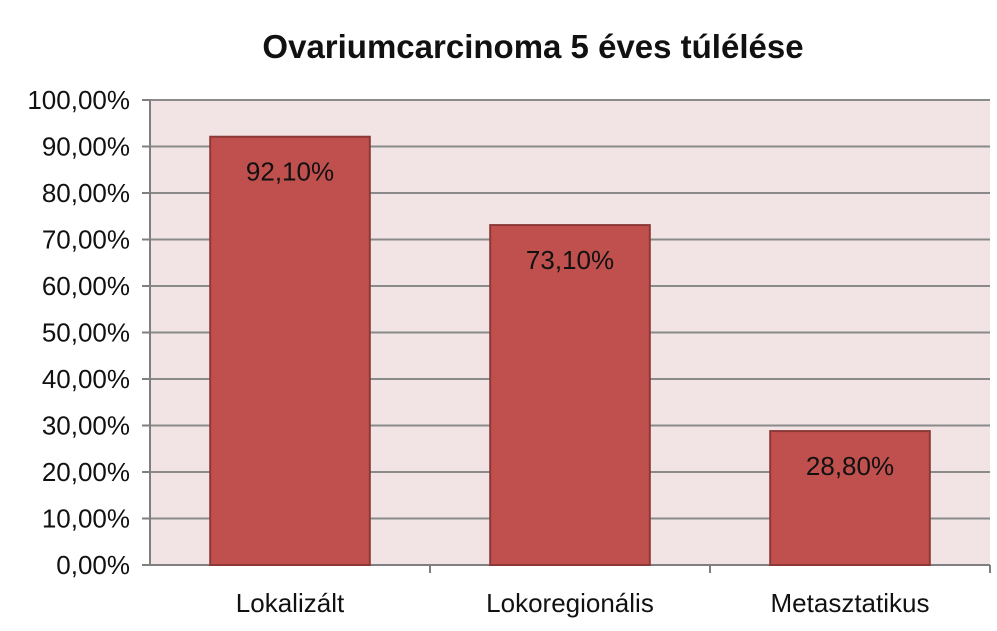  What do you see at coordinates (86, 472) in the screenshot?
I see `y-tick-label: 20,00%` at bounding box center [86, 472].